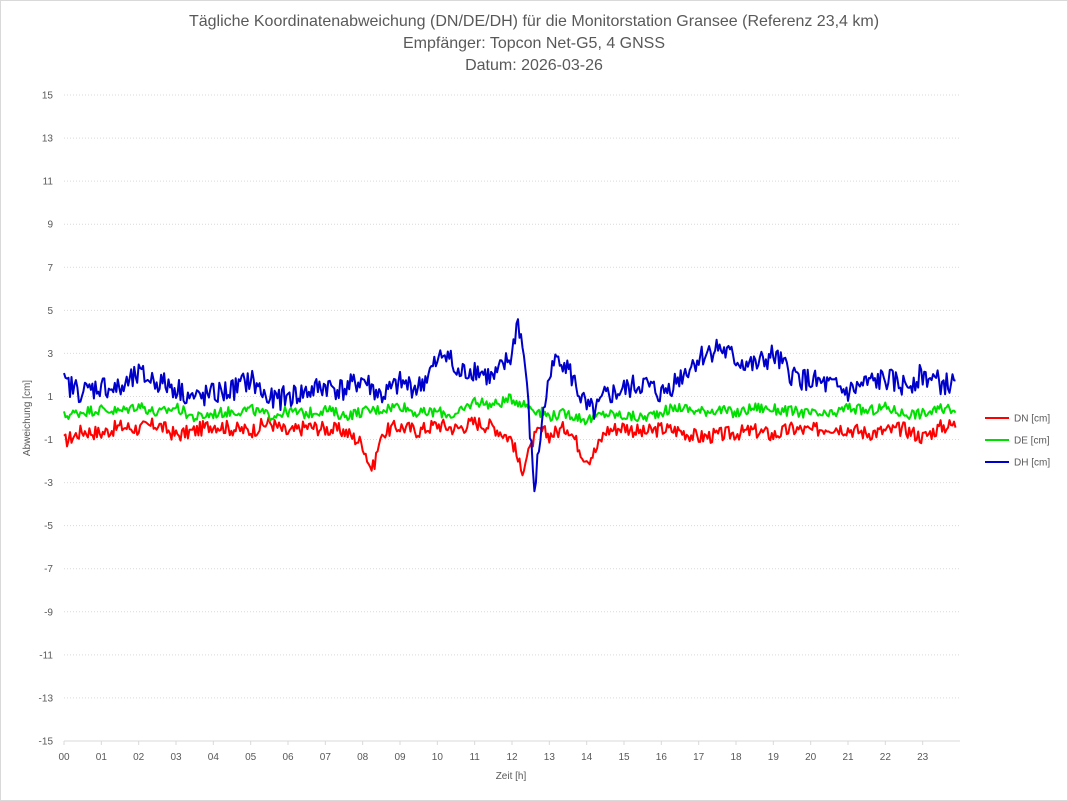 The height and width of the screenshot is (801, 1068). I want to click on legend-label: DN [cm], so click(1032, 419).